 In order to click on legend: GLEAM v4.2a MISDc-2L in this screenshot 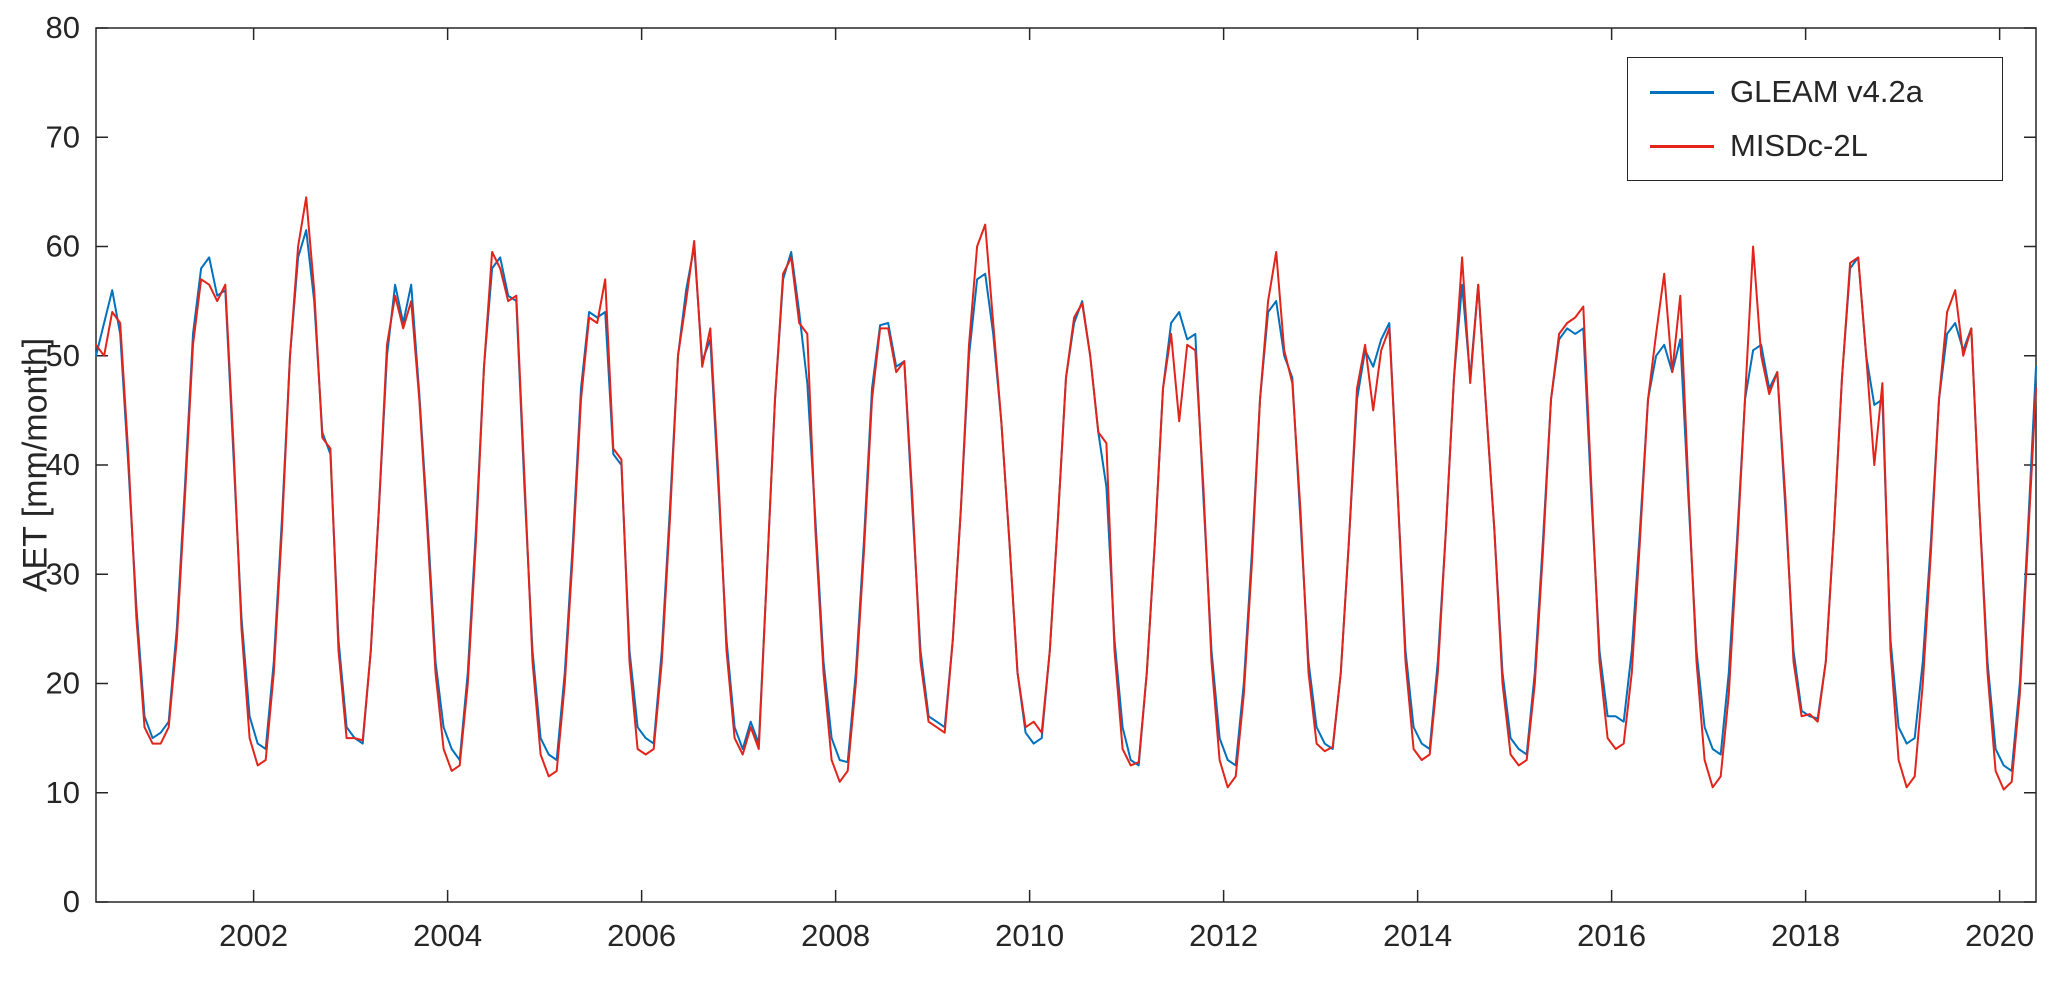, I will do `click(1815, 119)`.